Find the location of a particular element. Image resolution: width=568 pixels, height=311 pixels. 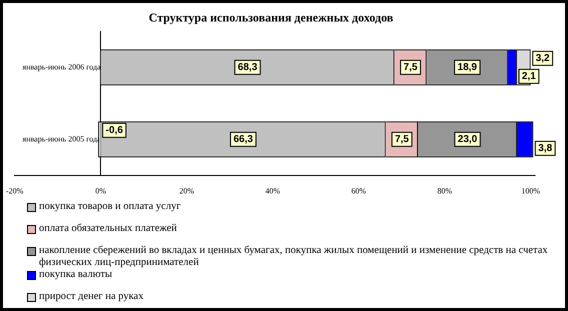

data-label: 18,9 is located at coordinates (468, 68).